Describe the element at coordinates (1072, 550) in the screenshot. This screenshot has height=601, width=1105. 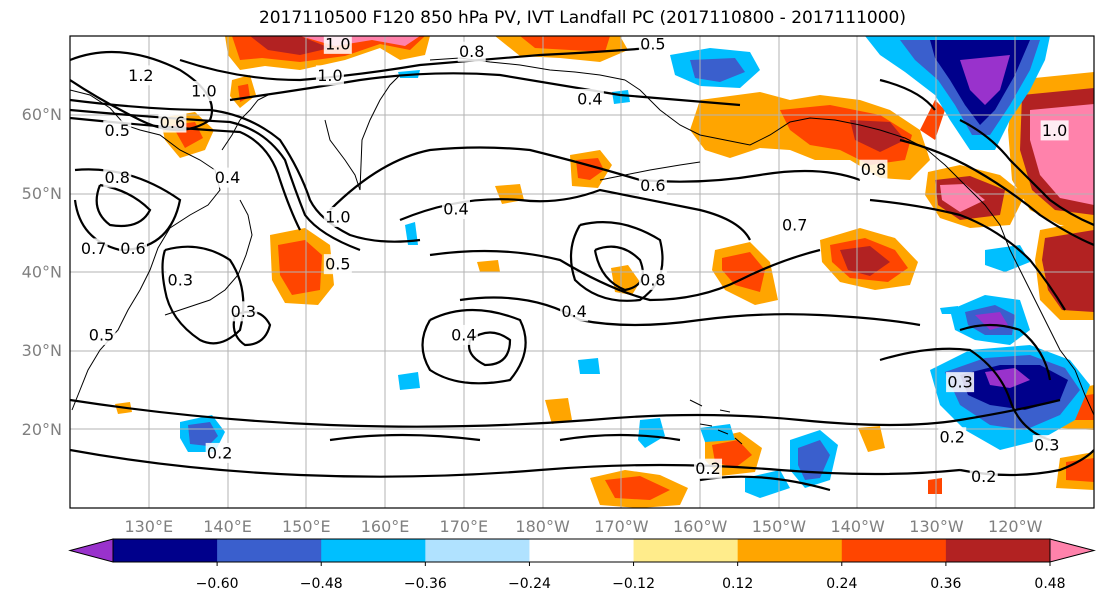
I see `colorbar-extend-max` at that location.